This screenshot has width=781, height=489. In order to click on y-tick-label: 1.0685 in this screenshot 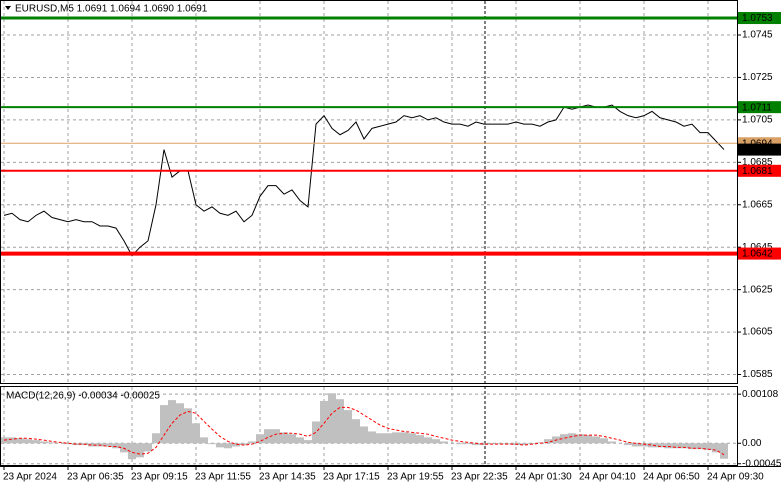, I will do `click(757, 162)`.